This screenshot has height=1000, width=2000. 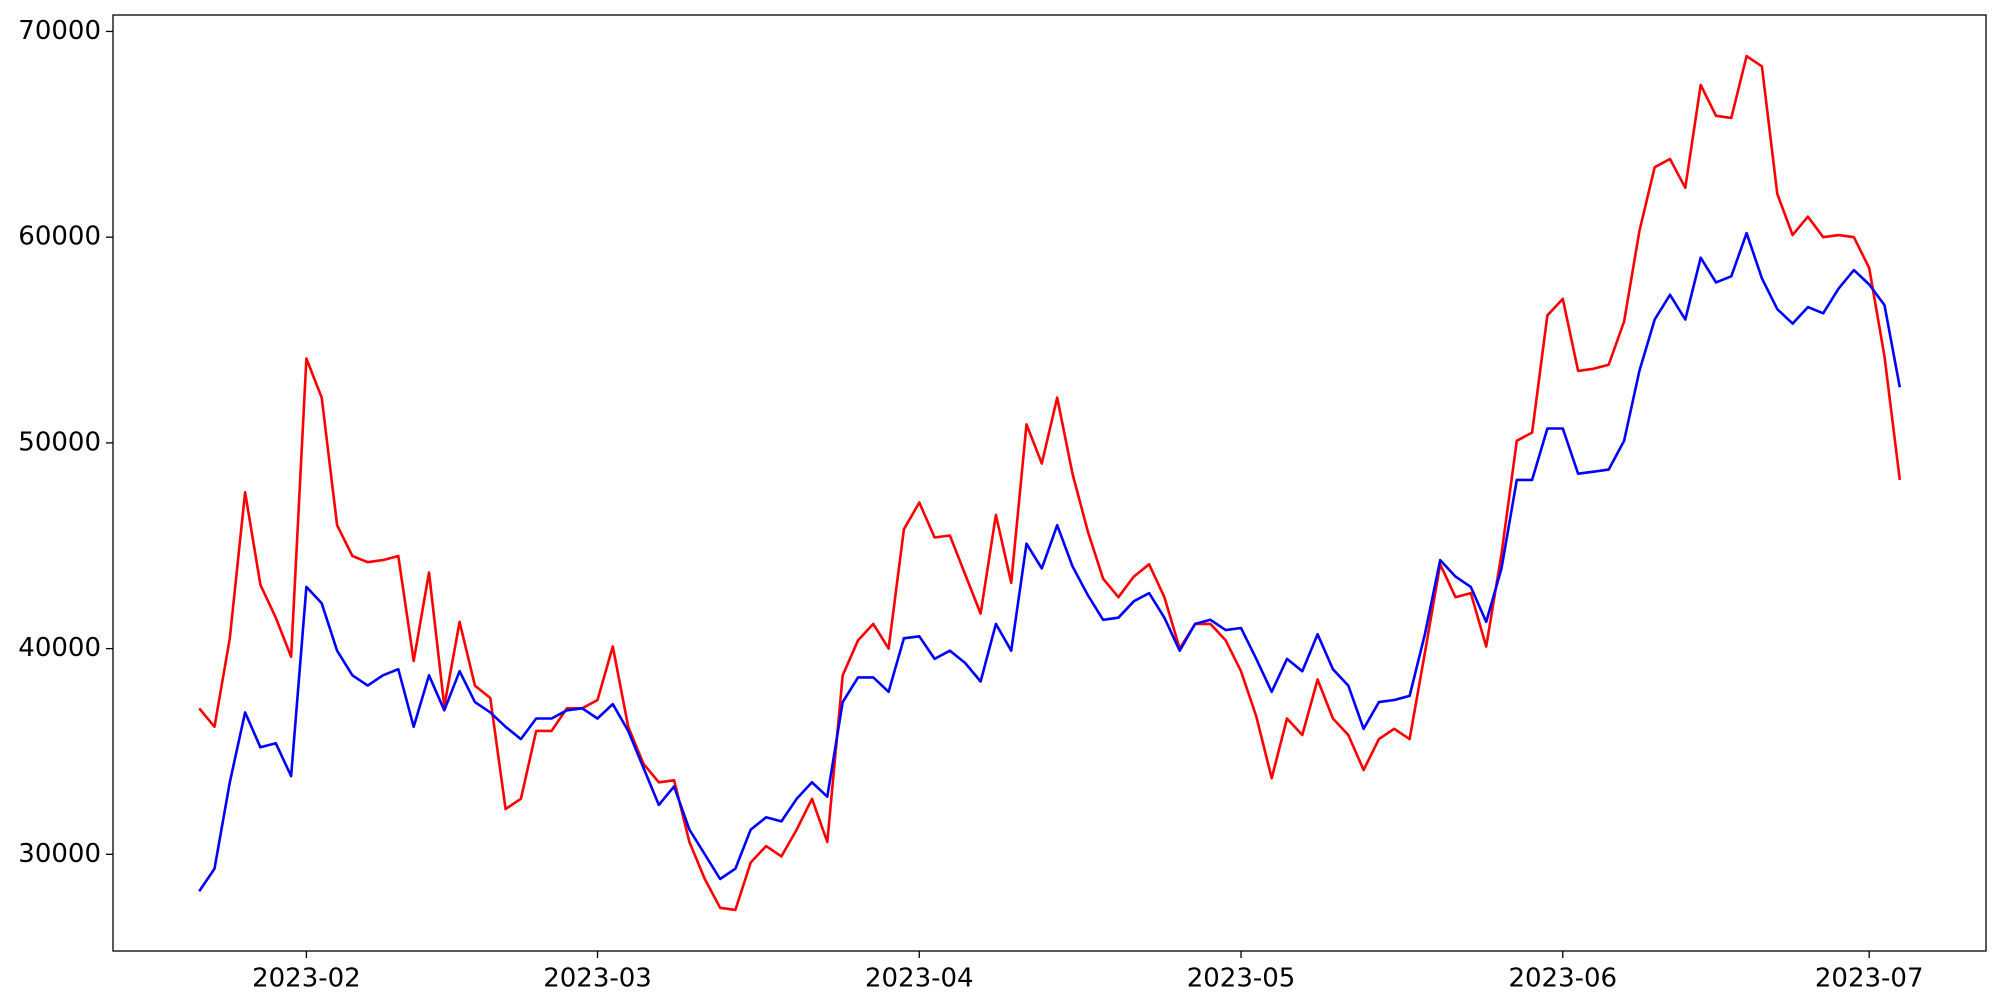 I want to click on y-tick-label: 40000, so click(x=59, y=648).